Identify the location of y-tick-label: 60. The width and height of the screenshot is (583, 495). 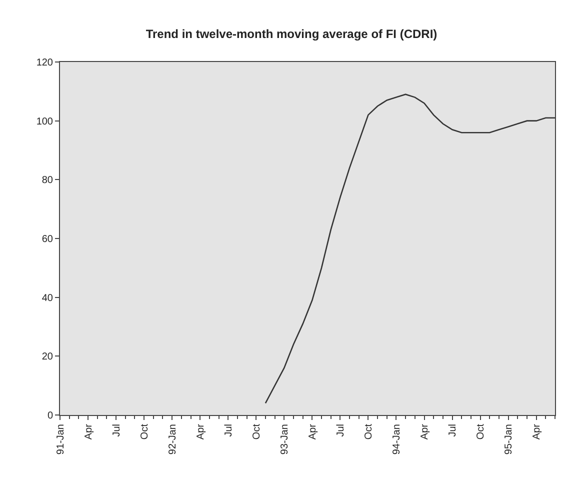
(48, 239).